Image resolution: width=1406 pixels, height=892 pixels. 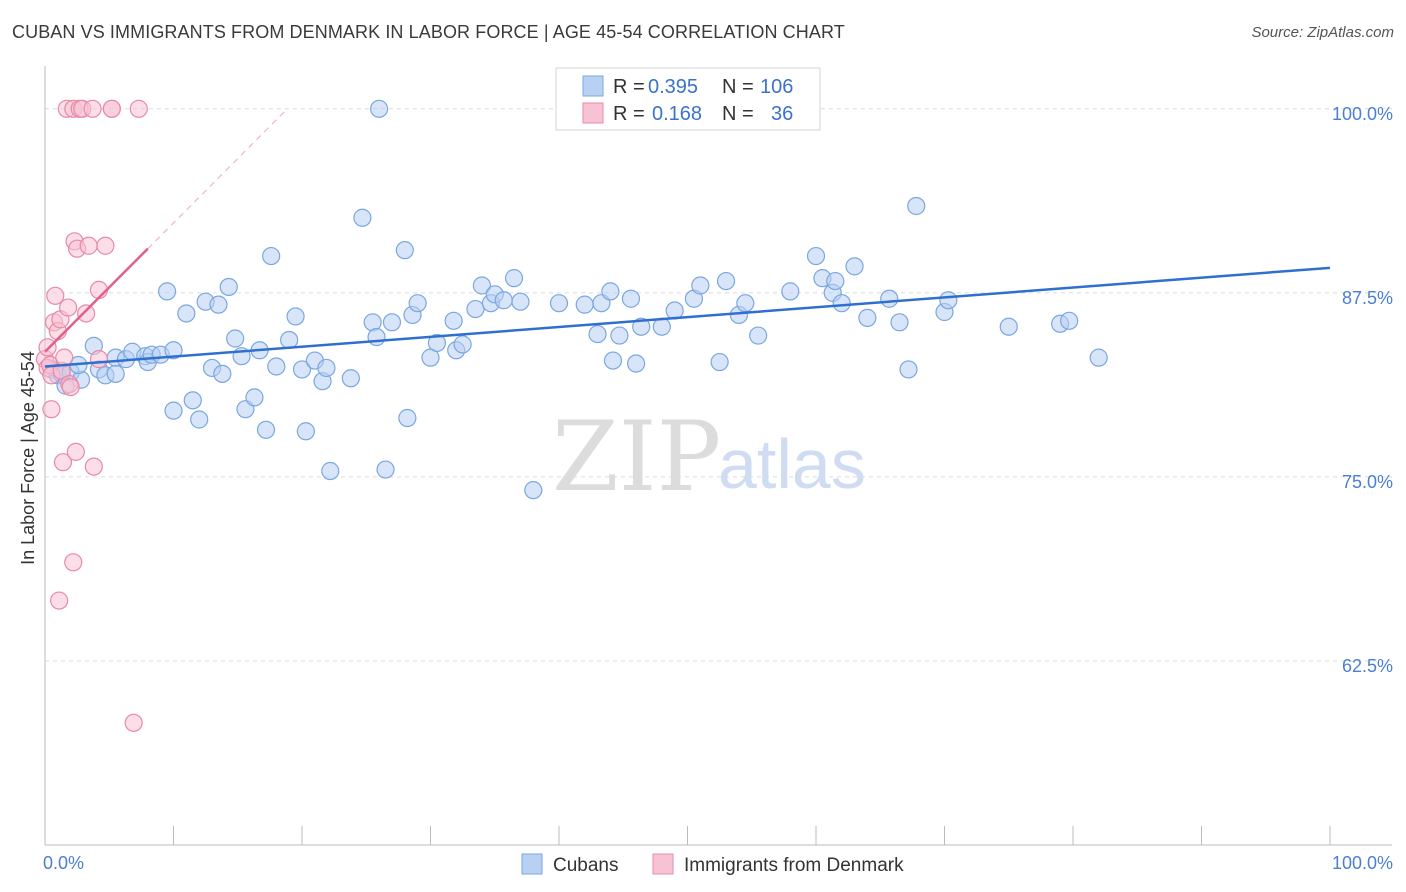 What do you see at coordinates (28, 458) in the screenshot?
I see `y-axis-label: In Labor Force | Age 45-54` at bounding box center [28, 458].